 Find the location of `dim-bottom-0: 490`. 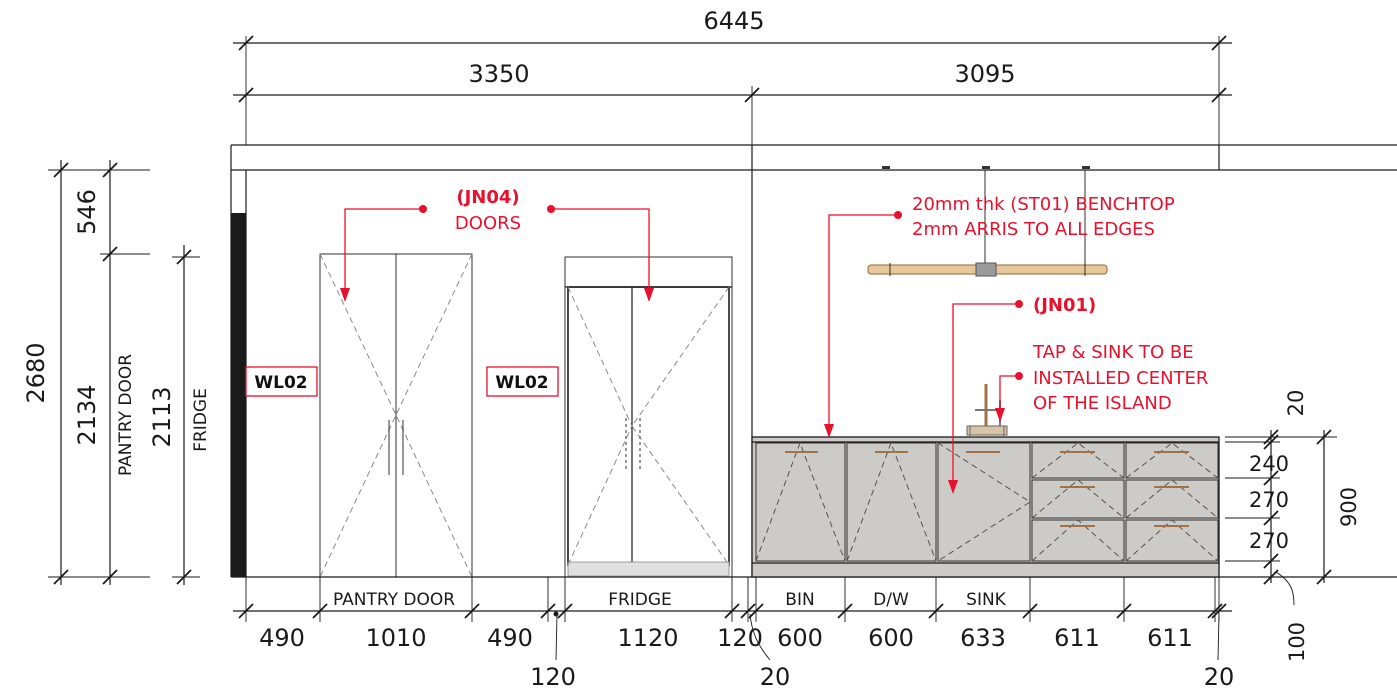

dim-bottom-0: 490 is located at coordinates (282, 638).